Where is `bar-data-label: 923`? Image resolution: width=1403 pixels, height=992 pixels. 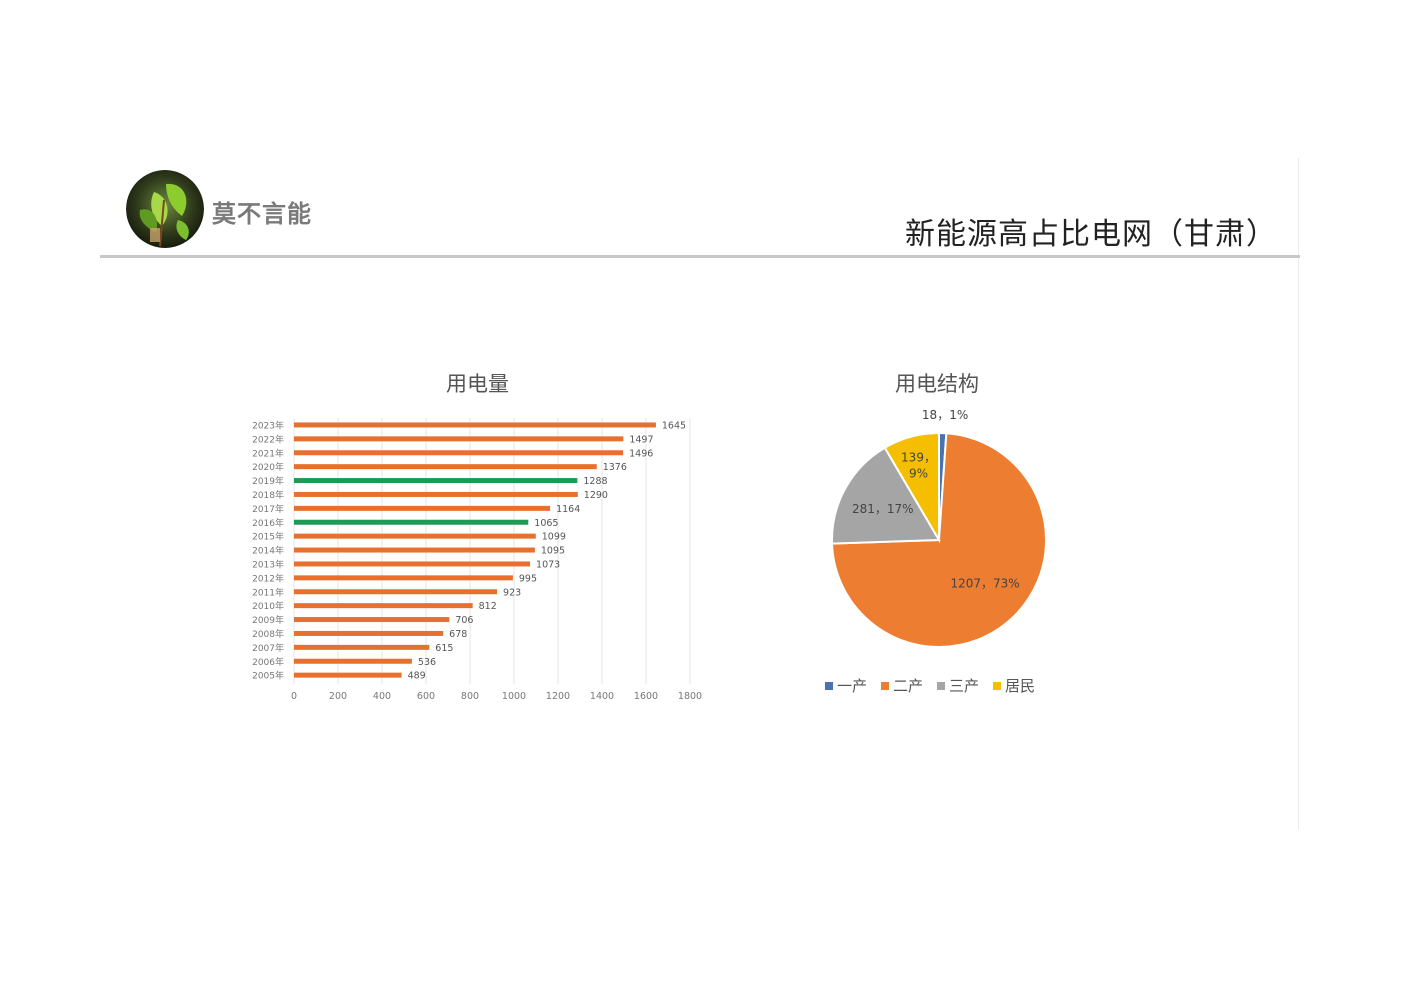 bar-data-label: 923 is located at coordinates (512, 592).